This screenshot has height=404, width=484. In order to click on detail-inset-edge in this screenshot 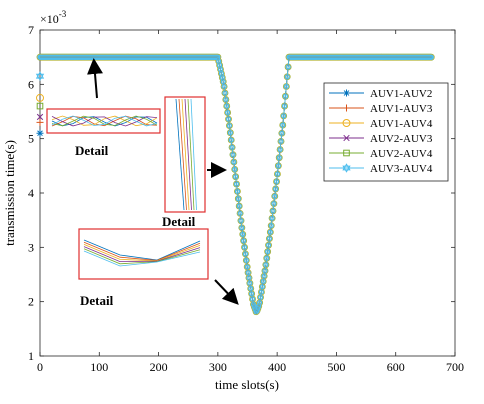, I will do `click(185, 154)`.